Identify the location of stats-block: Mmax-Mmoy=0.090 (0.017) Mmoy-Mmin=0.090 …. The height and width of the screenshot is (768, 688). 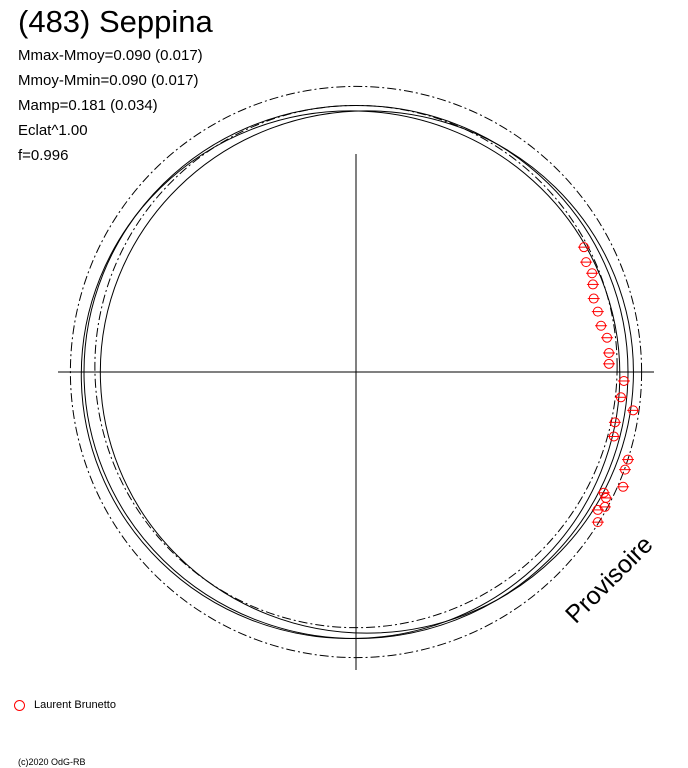
(110, 105).